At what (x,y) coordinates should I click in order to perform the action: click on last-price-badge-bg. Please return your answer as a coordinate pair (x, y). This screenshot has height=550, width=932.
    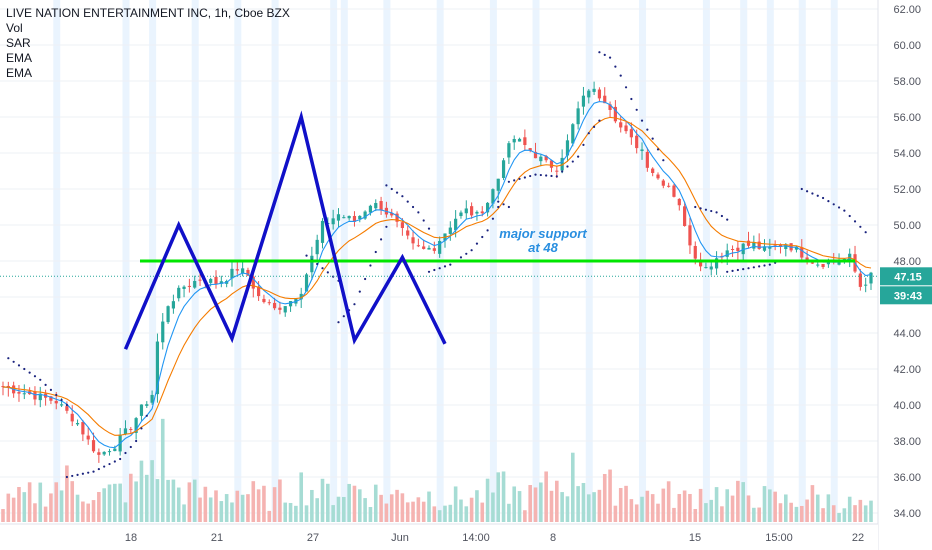
    Looking at the image, I should click on (906, 276).